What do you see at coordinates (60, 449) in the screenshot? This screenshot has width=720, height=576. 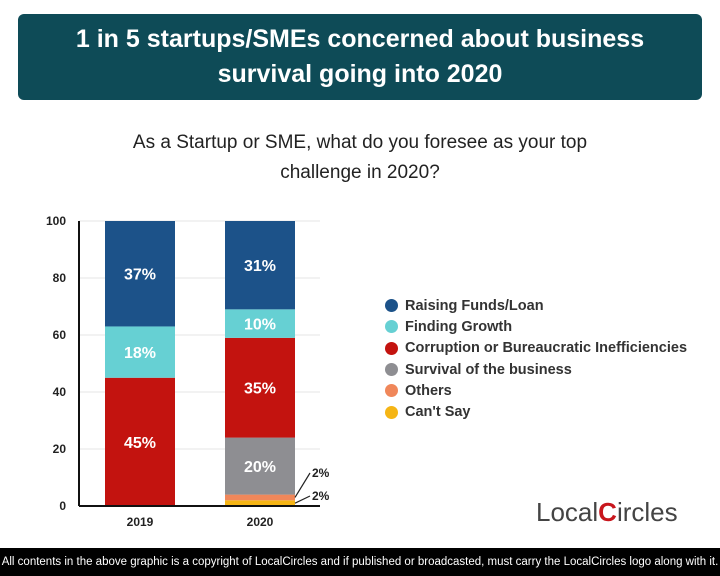 I see `y-tick-label: 20` at bounding box center [60, 449].